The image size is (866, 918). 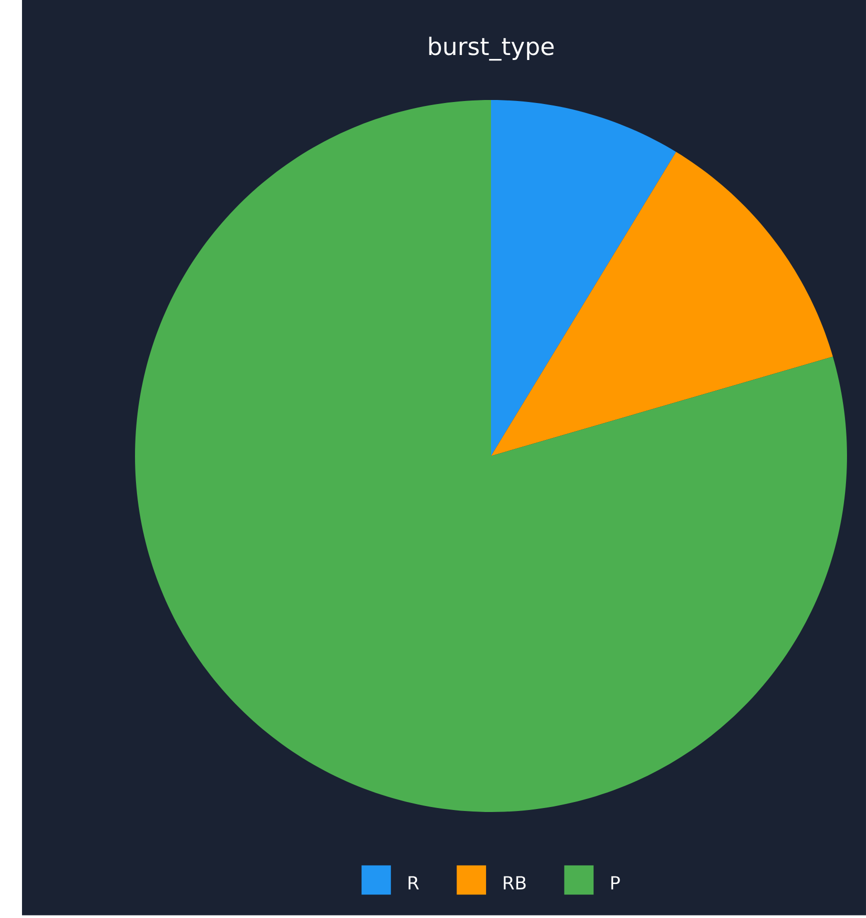 What do you see at coordinates (413, 883) in the screenshot?
I see `legend-label: R` at bounding box center [413, 883].